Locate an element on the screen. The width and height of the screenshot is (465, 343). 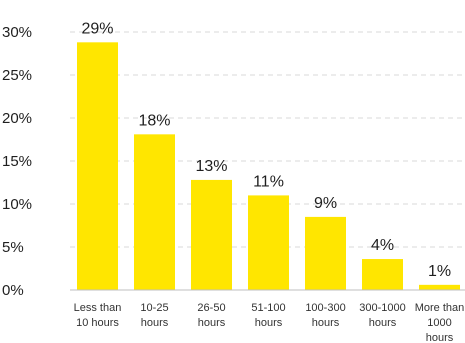
data-label: 11% is located at coordinates (268, 181).